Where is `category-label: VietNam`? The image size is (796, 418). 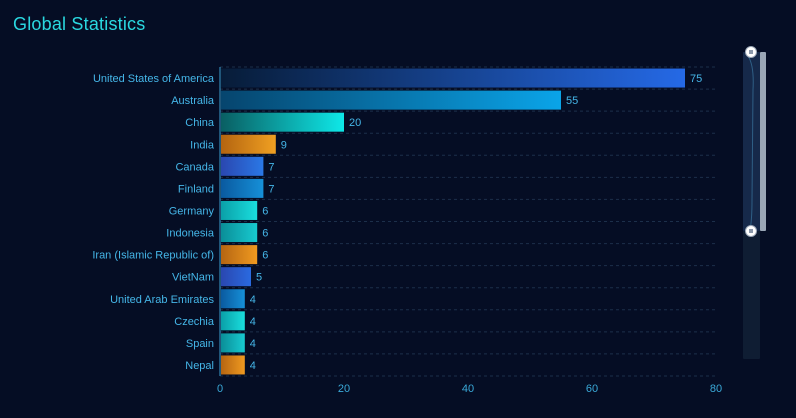
category-label: VietNam is located at coordinates (193, 278).